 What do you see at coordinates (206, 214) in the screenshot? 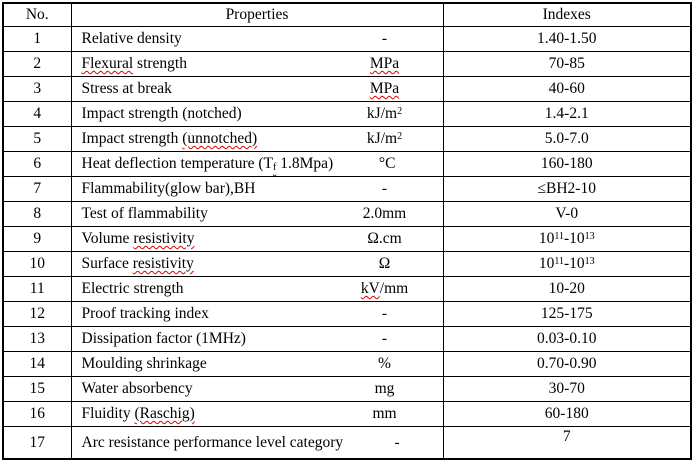
I see `property-name: Test of flammability` at bounding box center [206, 214].